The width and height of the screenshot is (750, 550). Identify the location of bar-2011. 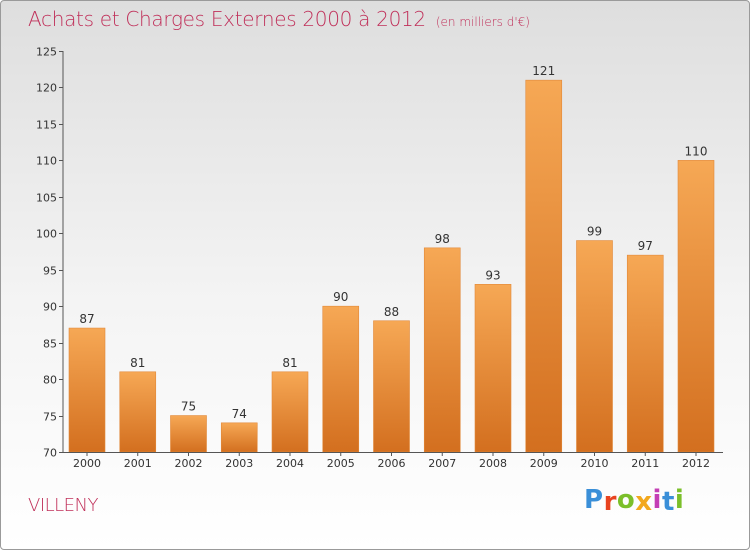
(645, 353).